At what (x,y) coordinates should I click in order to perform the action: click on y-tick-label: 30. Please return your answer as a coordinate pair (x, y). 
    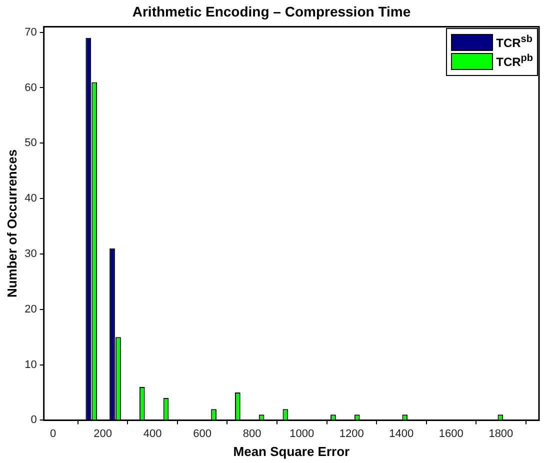
    Looking at the image, I should click on (30, 254).